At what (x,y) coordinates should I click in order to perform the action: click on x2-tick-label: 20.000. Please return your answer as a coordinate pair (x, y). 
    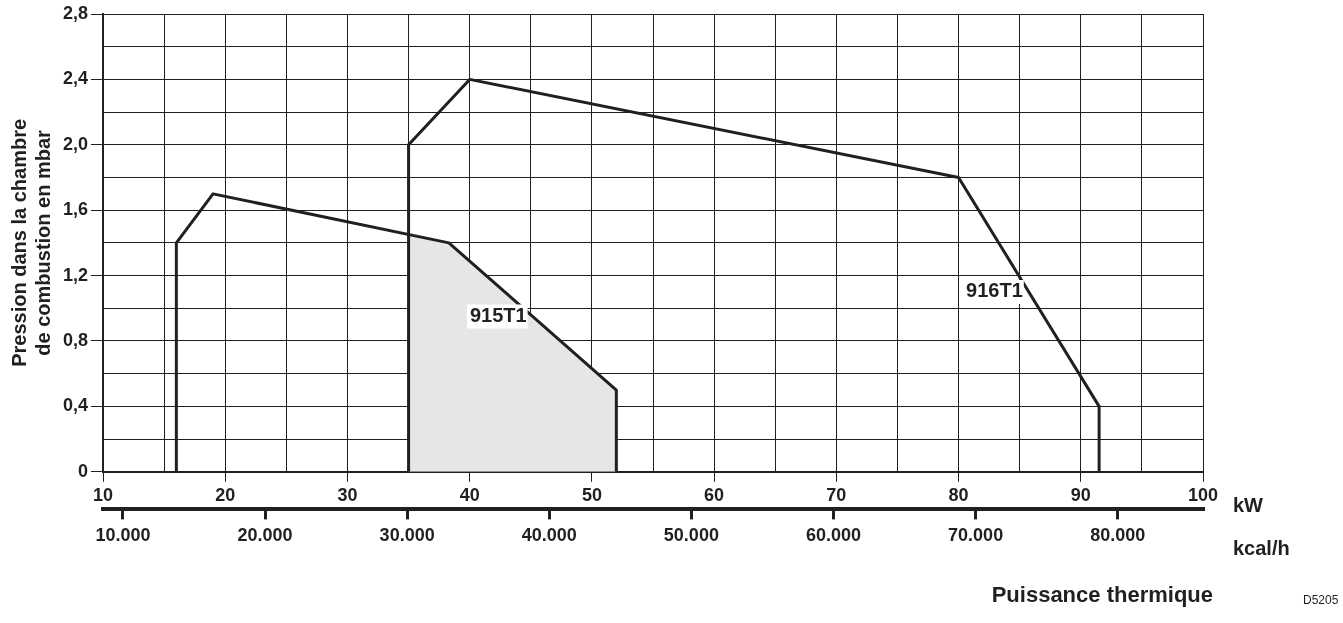
    Looking at the image, I should click on (265, 535).